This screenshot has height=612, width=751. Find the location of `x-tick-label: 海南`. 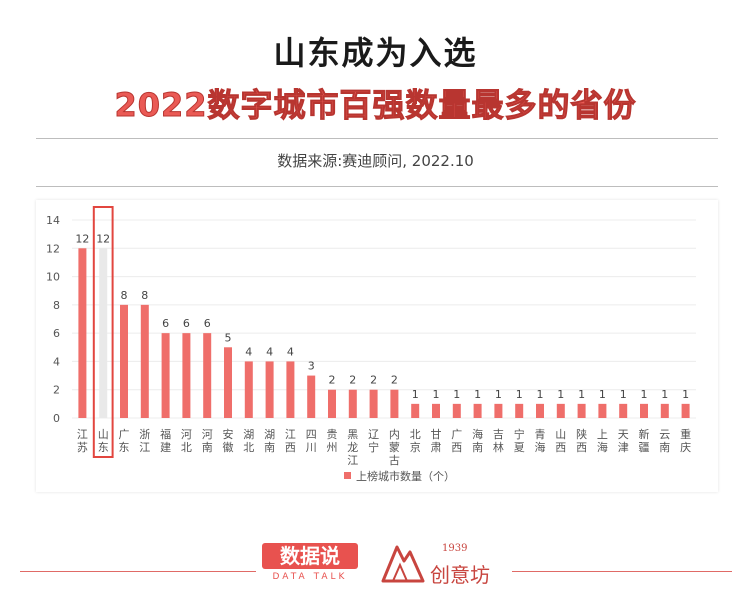

x-tick-label: 海南 is located at coordinates (477, 440).